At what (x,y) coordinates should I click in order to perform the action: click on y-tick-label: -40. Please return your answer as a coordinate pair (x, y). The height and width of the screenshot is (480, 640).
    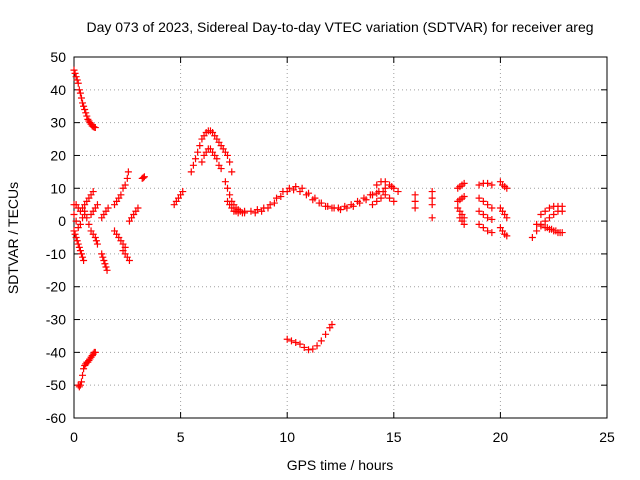
    Looking at the image, I should click on (56, 352).